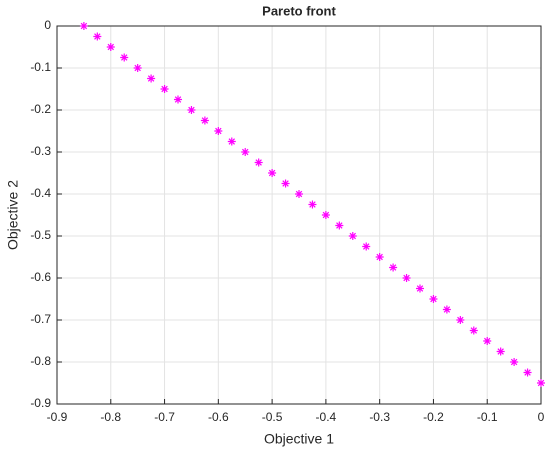 This screenshot has height=456, width=550. I want to click on y-tick-label: -0.9, so click(40, 403).